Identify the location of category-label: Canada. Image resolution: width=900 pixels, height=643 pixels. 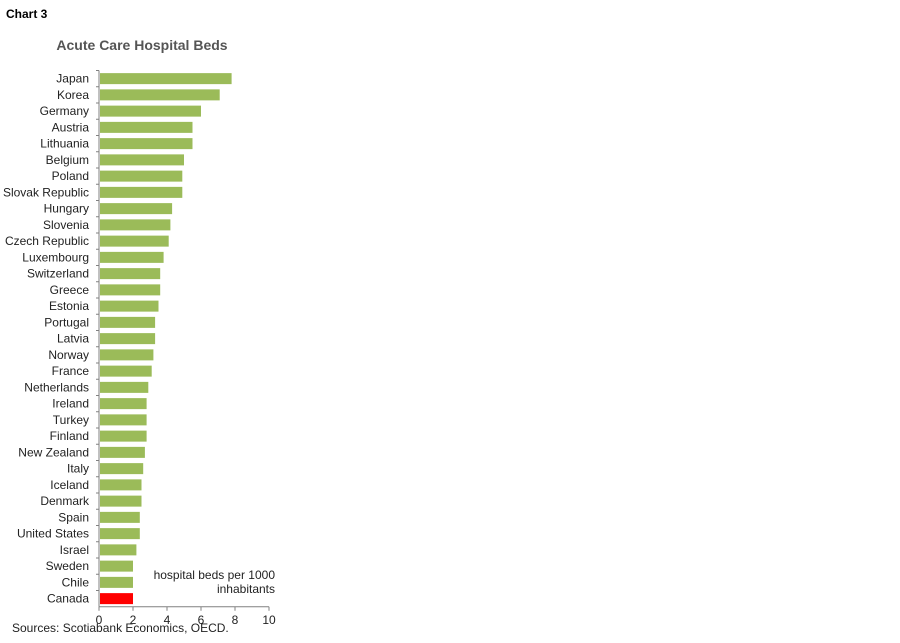
(68, 599).